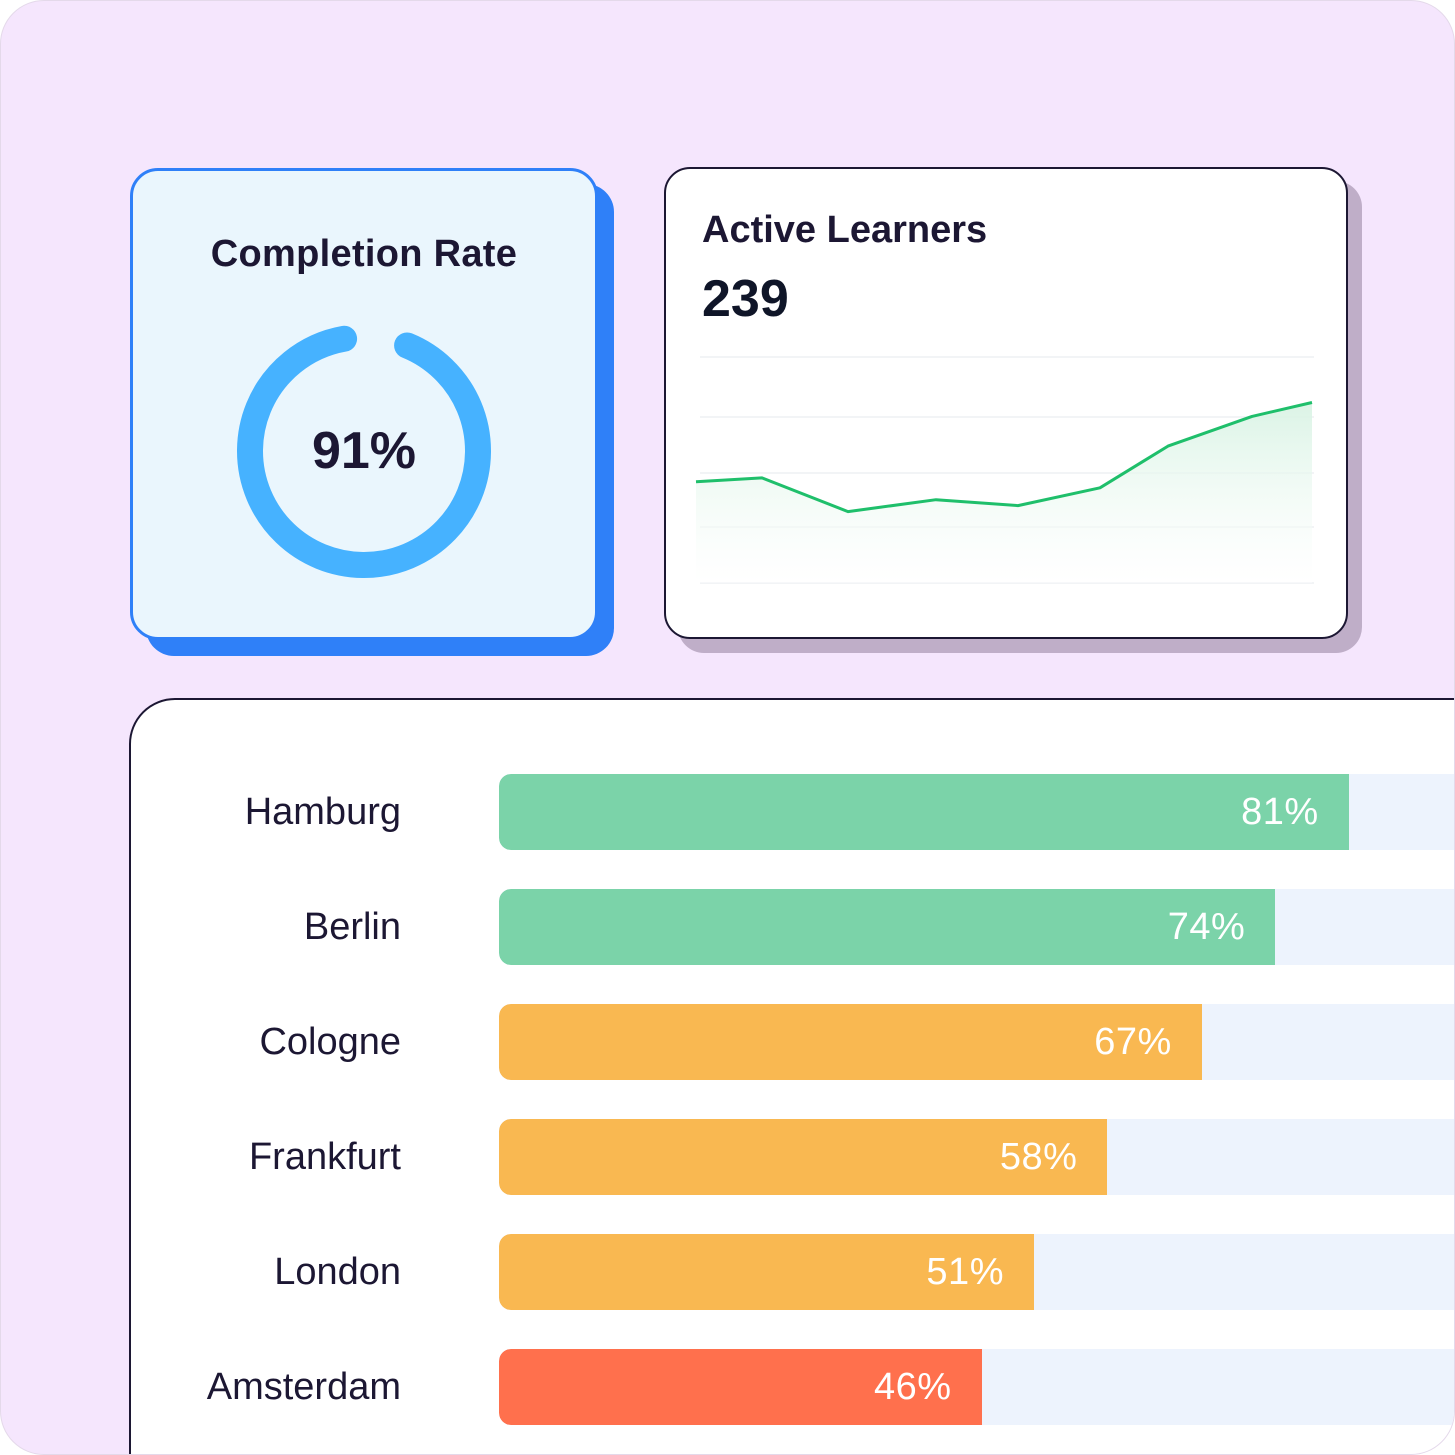 The width and height of the screenshot is (1455, 1455). I want to click on region-row: London 51%, so click(792, 1272).